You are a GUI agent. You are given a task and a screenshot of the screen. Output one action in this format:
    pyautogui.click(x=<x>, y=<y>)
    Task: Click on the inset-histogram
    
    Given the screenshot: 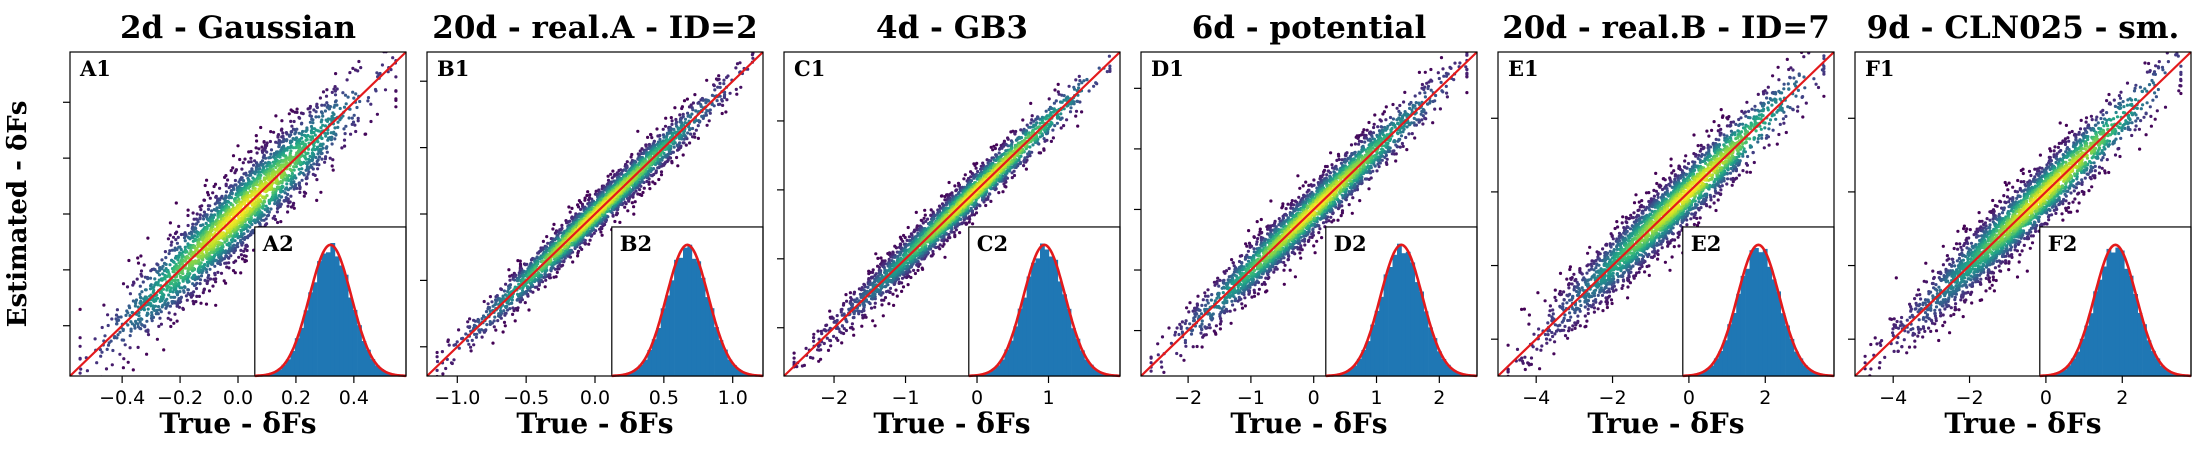 What is the action you would take?
    pyautogui.click(x=330, y=309)
    